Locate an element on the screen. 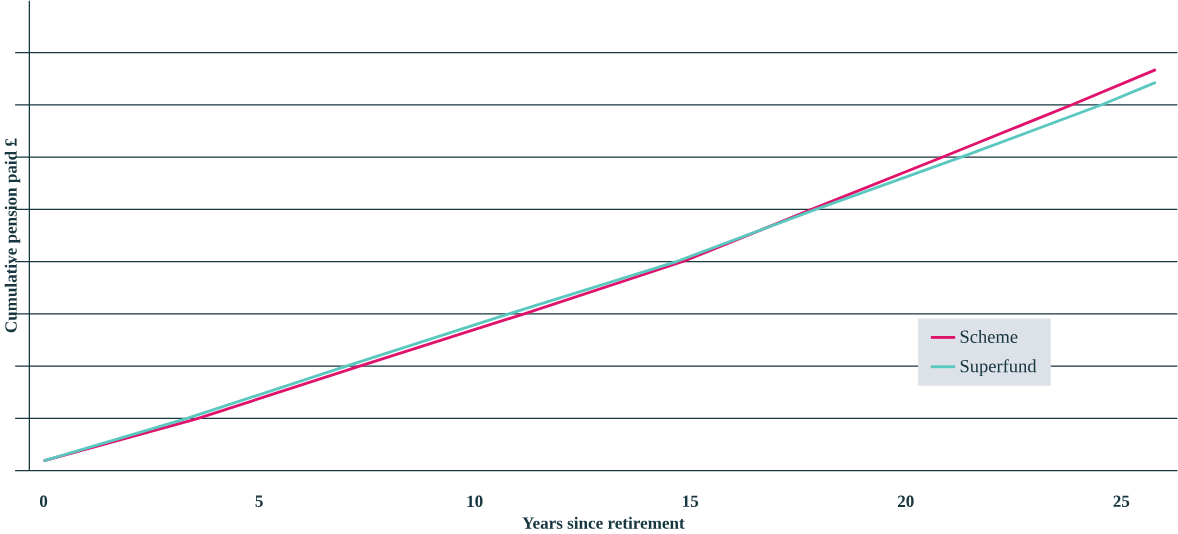 This screenshot has height=534, width=1178. x-tick-label: 20 is located at coordinates (905, 501).